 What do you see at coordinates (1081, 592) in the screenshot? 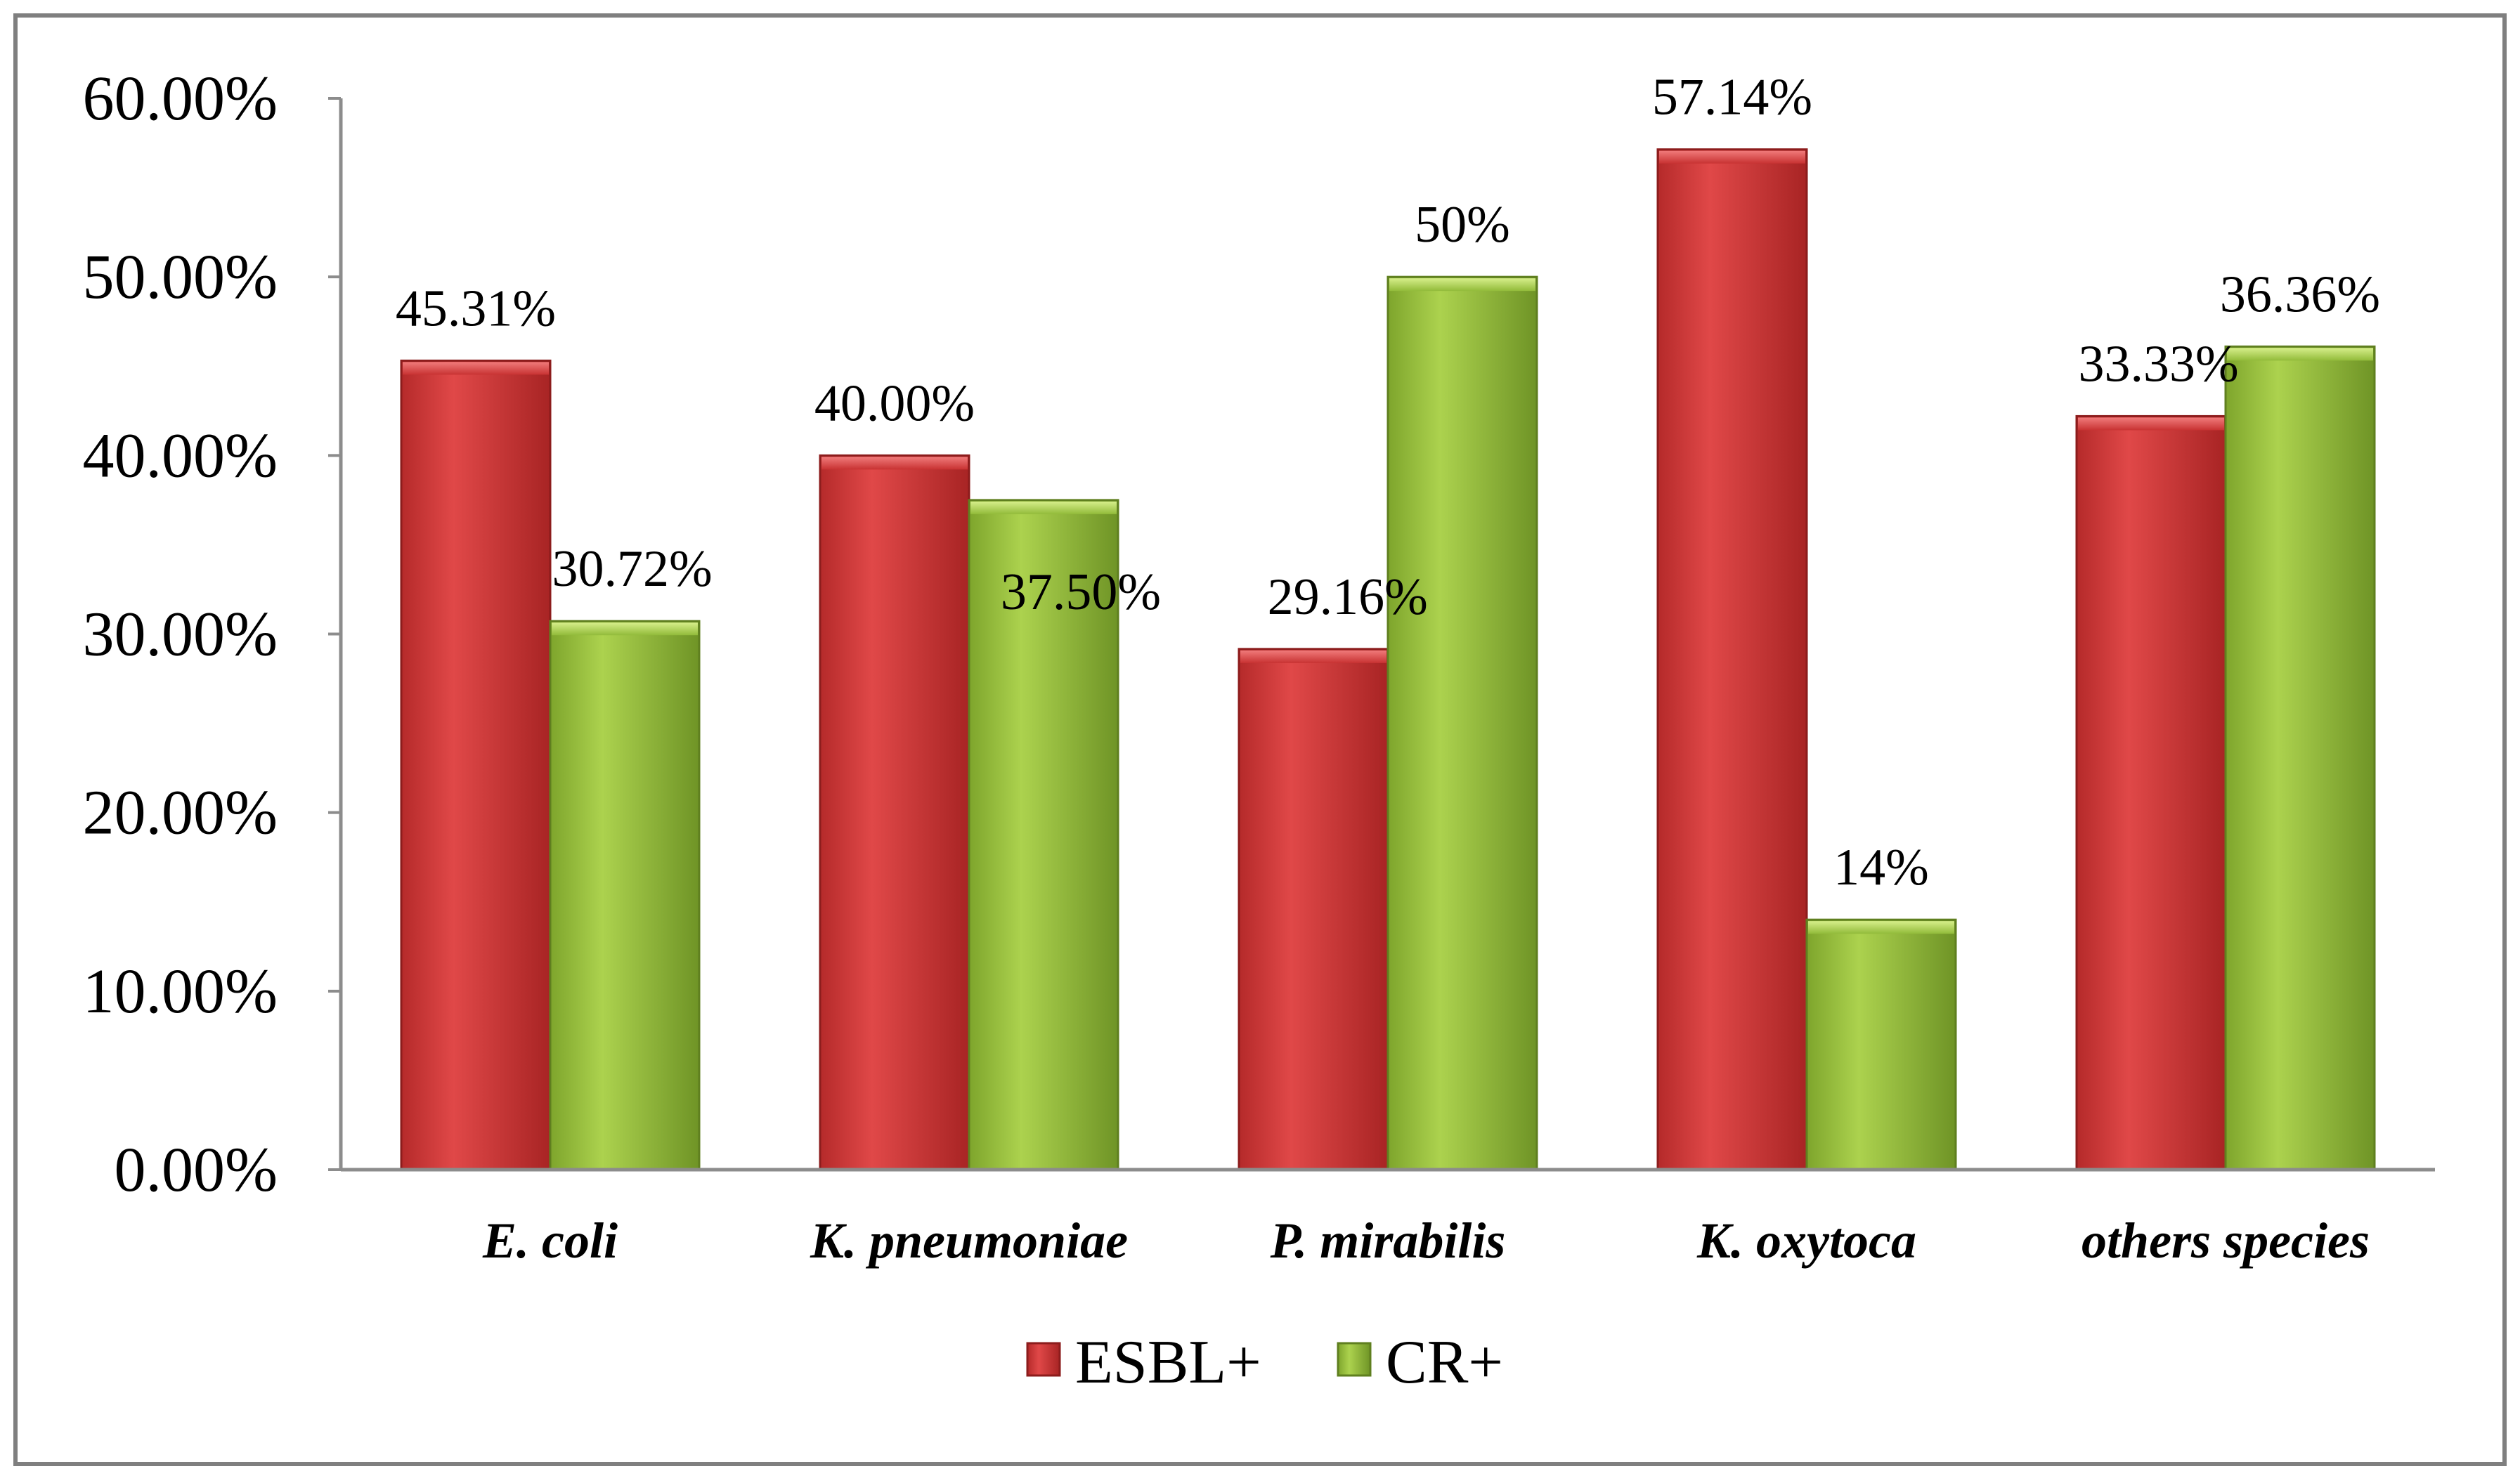
I see `data-label: 37.50%` at bounding box center [1081, 592].